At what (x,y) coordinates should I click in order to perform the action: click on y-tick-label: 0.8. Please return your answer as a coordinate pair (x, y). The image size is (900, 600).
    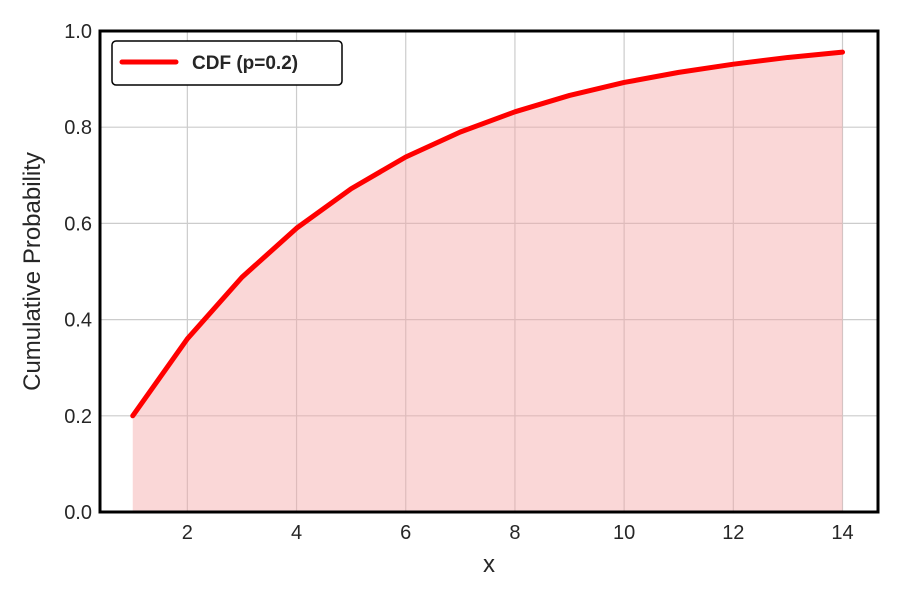
    Looking at the image, I should click on (78, 128).